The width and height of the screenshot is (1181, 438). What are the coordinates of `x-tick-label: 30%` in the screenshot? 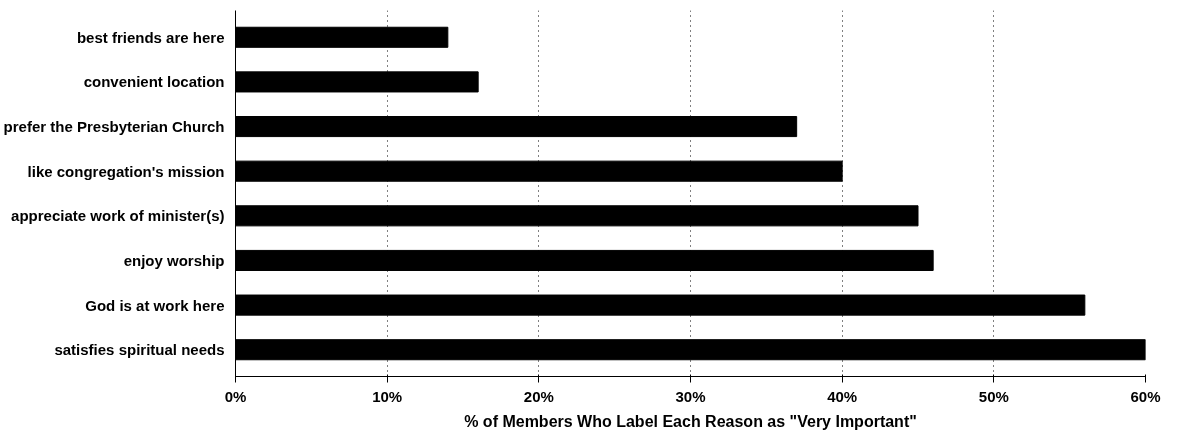 It's located at (690, 396).